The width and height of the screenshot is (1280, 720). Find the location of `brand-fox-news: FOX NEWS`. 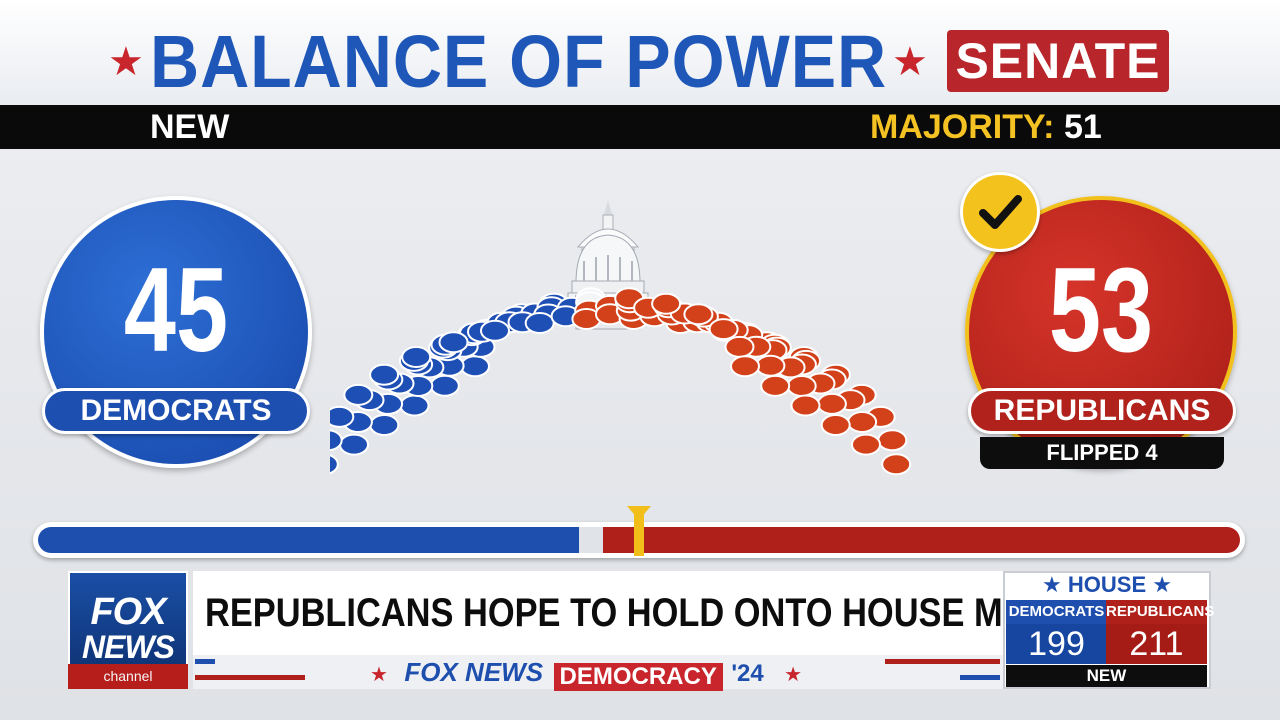

brand-fox-news: FOX NEWS is located at coordinates (474, 672).